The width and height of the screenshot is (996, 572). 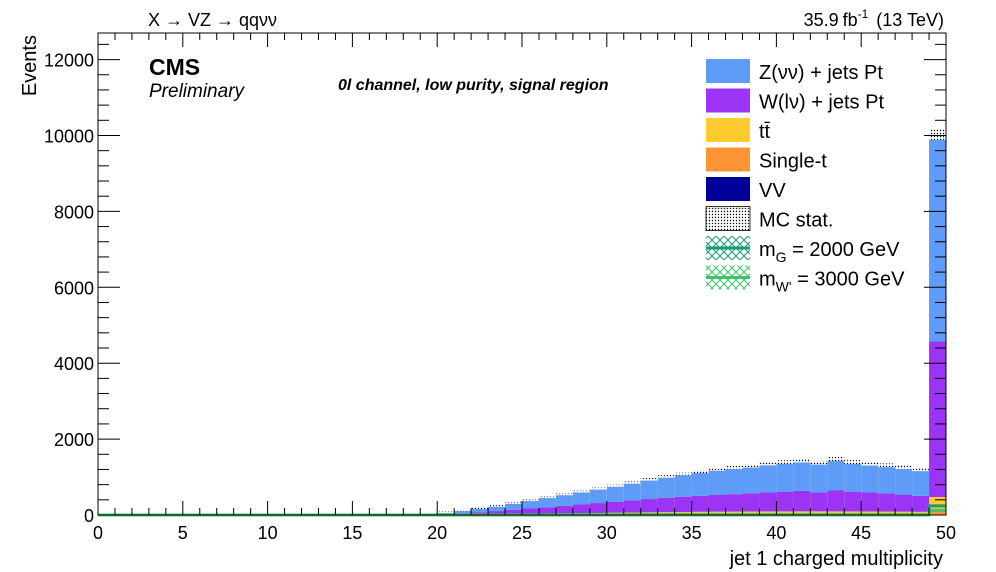 I want to click on legend-label-wlv: W(lν) + jets Pt, so click(x=821, y=103).